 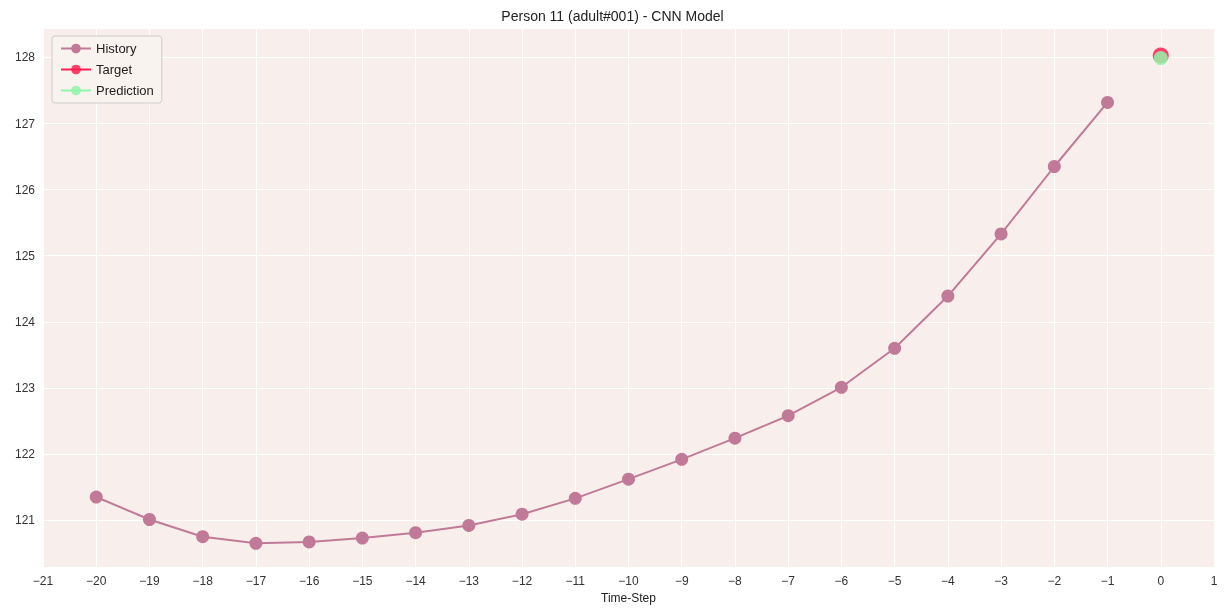 What do you see at coordinates (469, 581) in the screenshot?
I see `x-tick-label: −13` at bounding box center [469, 581].